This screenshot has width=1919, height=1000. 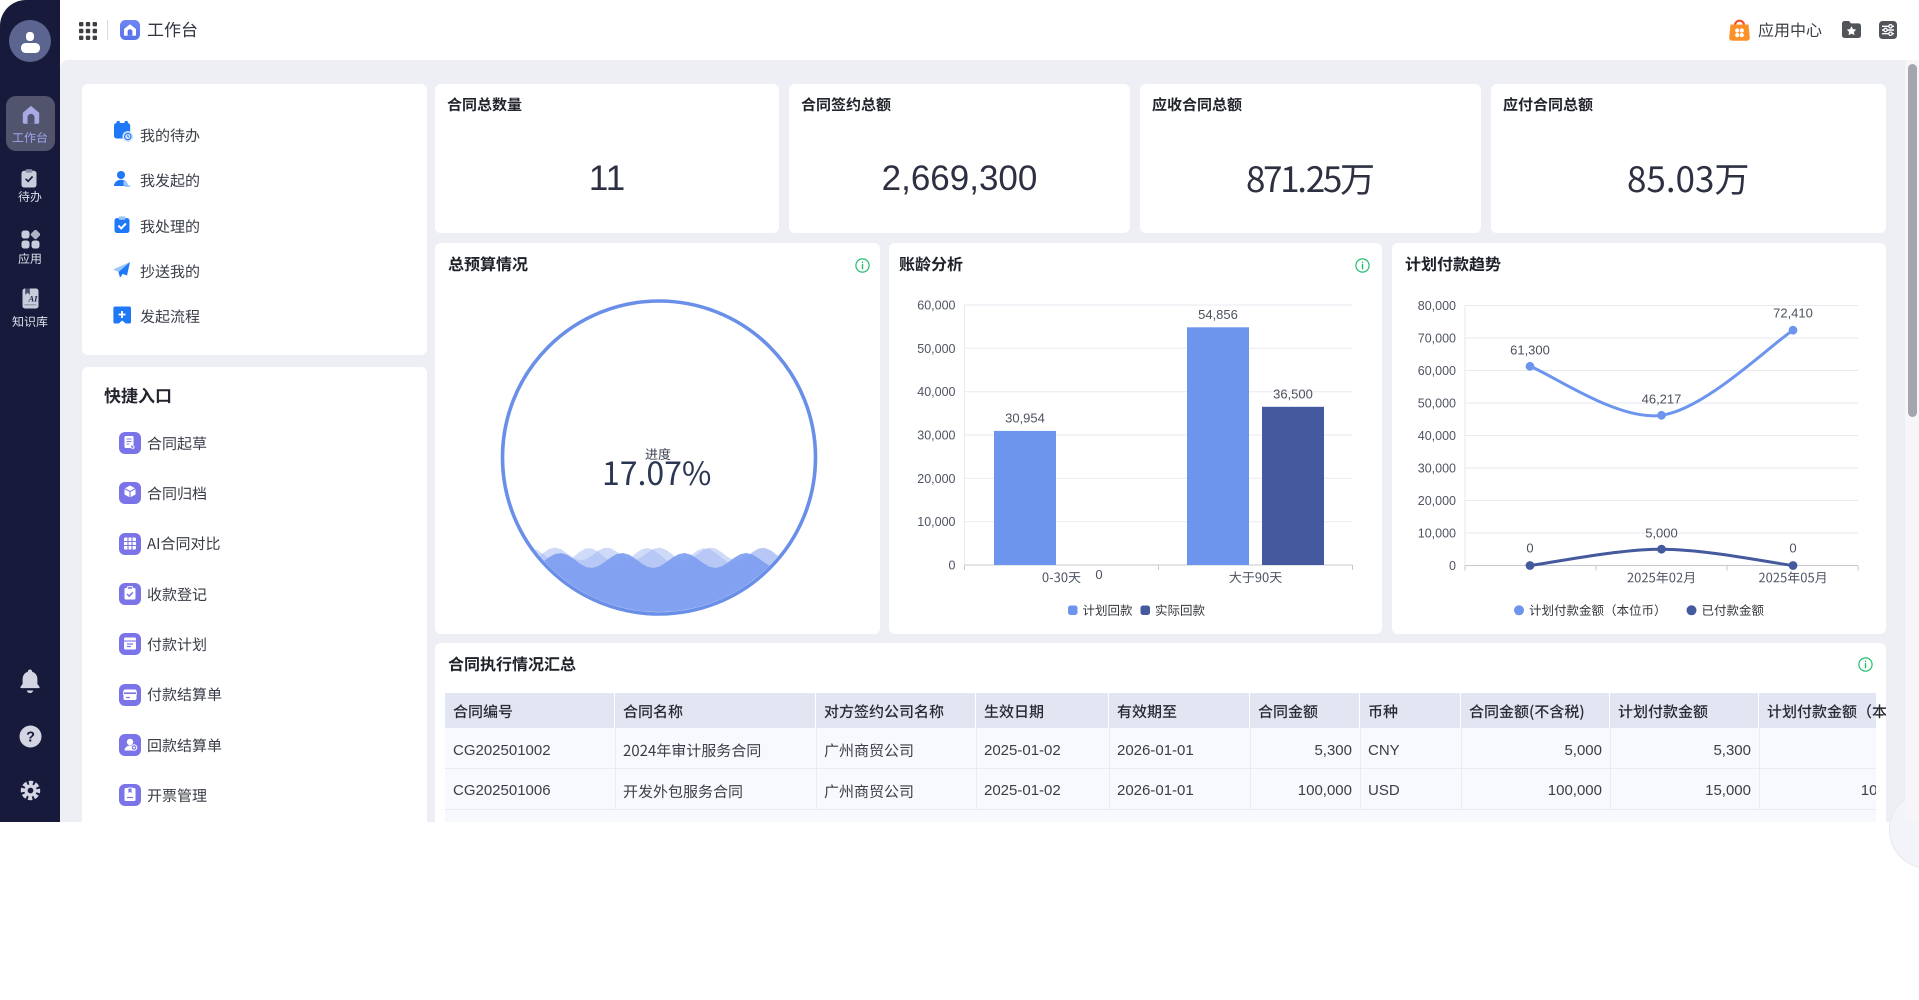 What do you see at coordinates (1437, 339) in the screenshot?
I see `svg-text: 70,000` at bounding box center [1437, 339].